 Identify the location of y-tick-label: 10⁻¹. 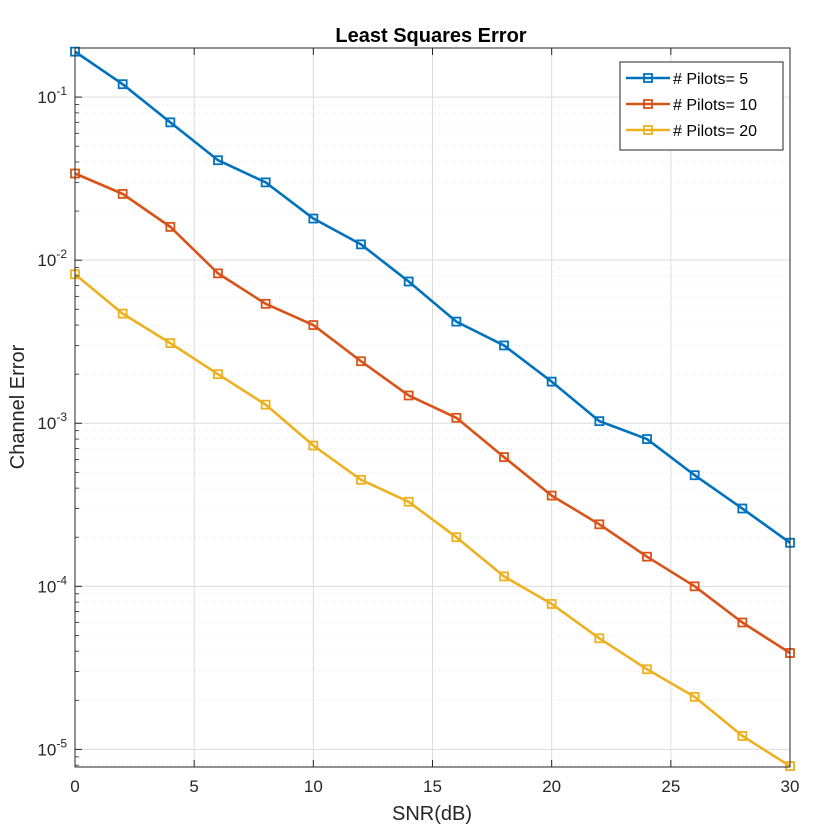
(52, 95).